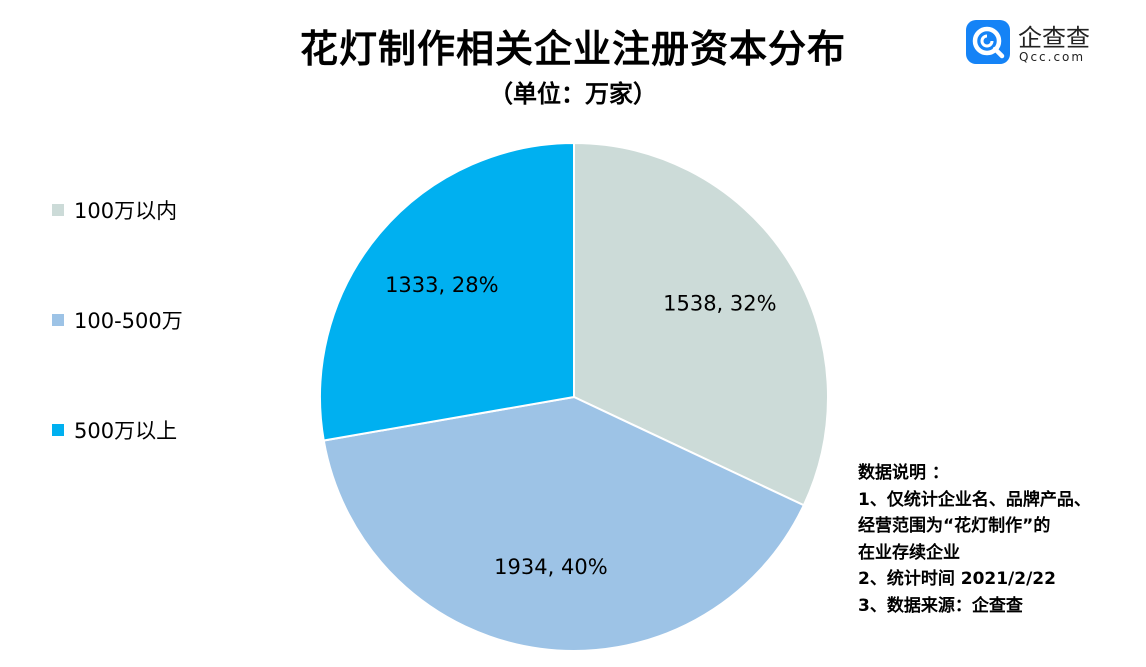 This screenshot has width=1146, height=667. I want to click on logo-domain: Qcc.com, so click(1052, 57).